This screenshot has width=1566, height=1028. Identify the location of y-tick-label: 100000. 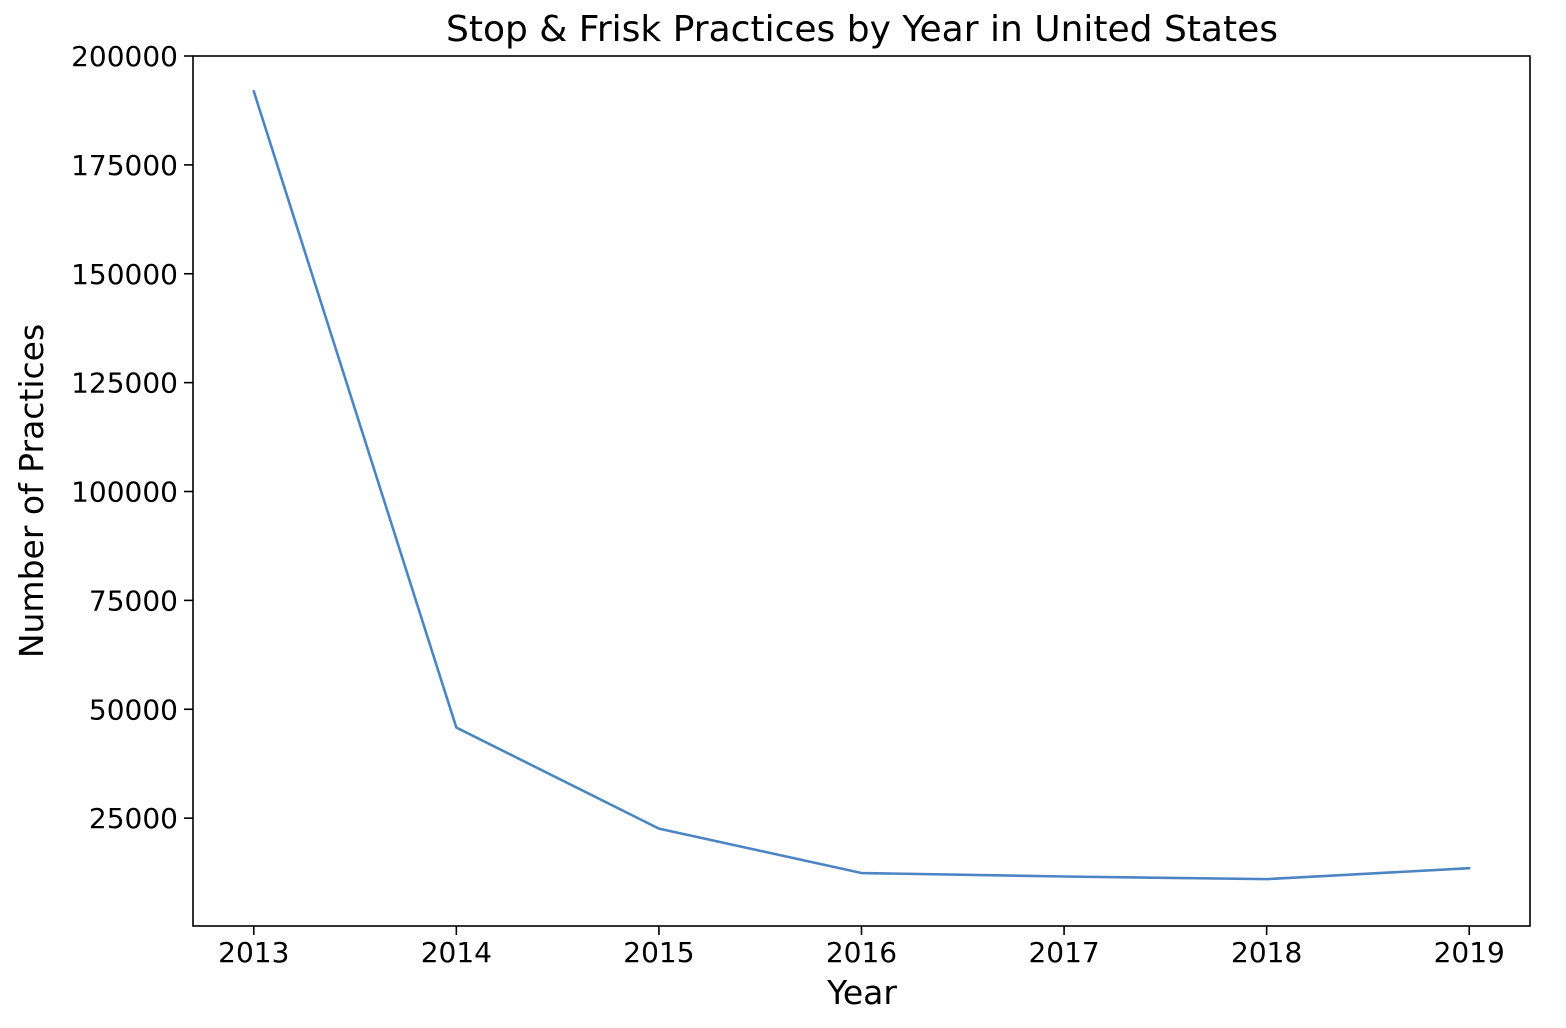
(124, 492).